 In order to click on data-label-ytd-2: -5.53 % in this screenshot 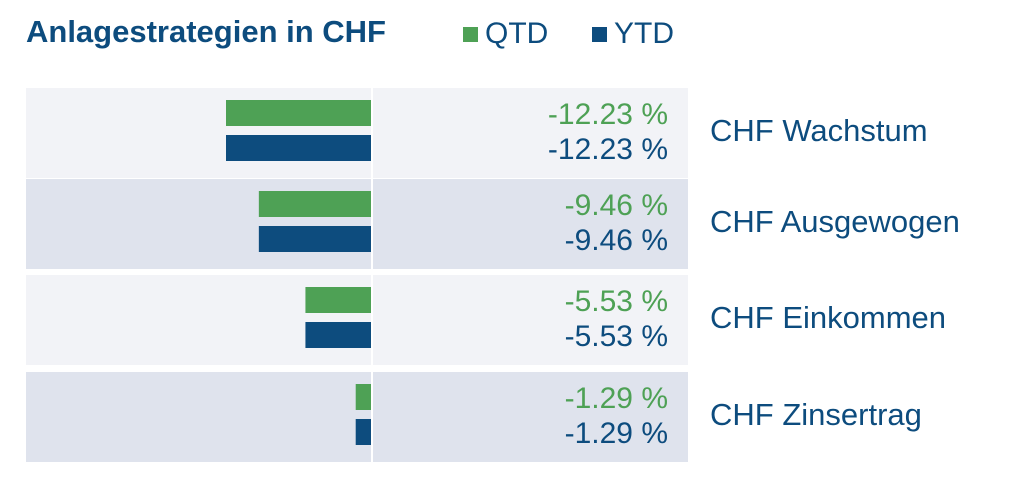, I will do `click(616, 336)`.